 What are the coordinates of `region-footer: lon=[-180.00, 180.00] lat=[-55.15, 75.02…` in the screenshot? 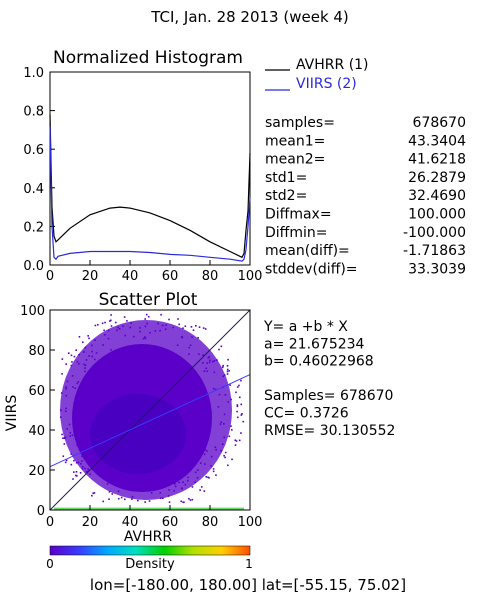 It's located at (248, 585).